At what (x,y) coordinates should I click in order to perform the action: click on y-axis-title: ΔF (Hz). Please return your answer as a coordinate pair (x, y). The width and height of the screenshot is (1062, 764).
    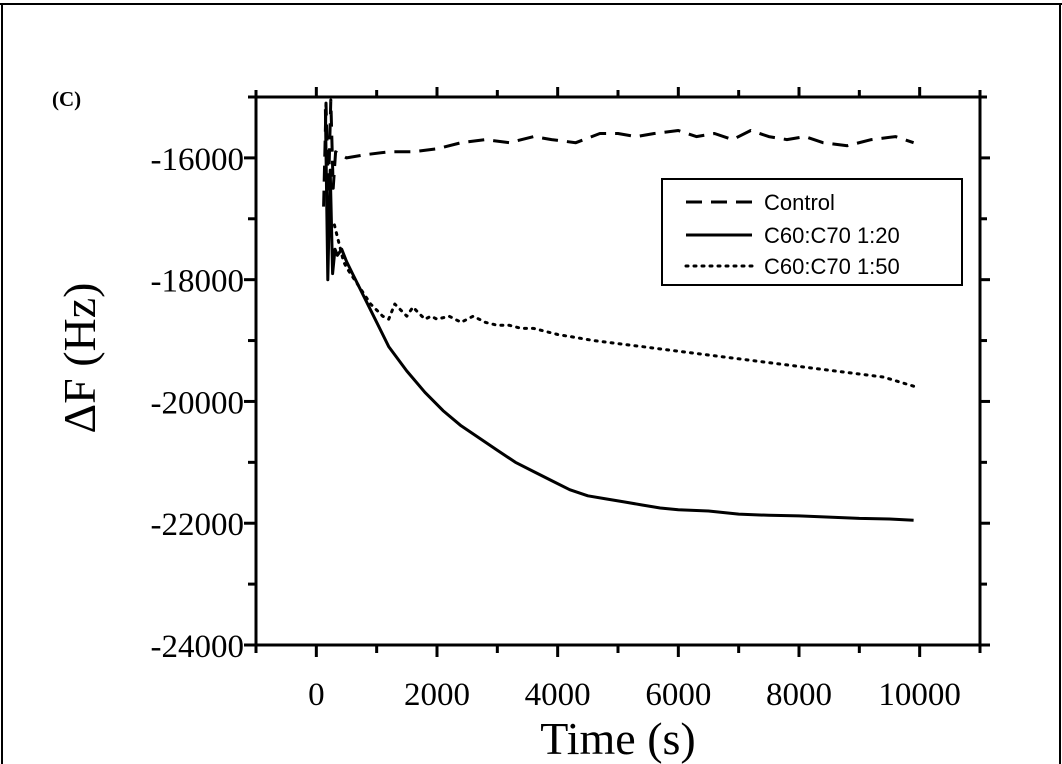
    Looking at the image, I should click on (79, 358).